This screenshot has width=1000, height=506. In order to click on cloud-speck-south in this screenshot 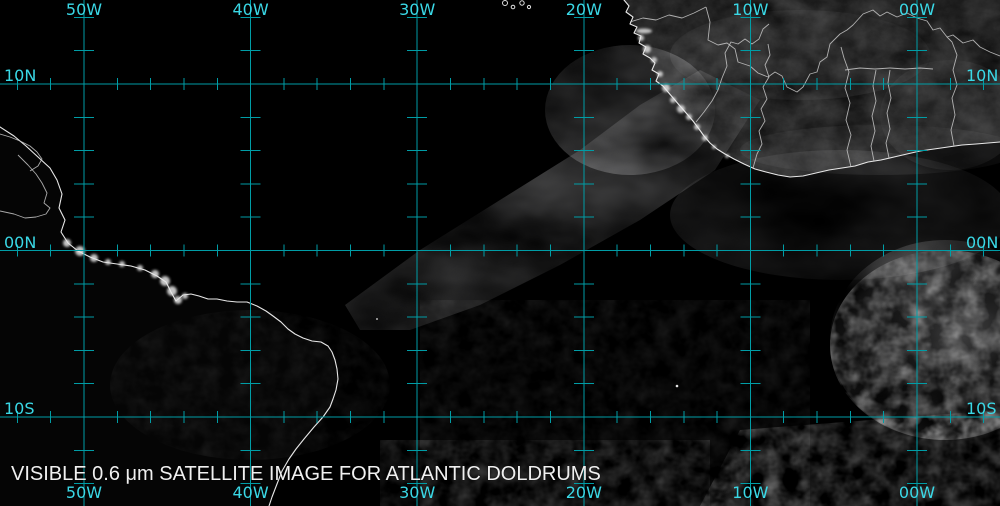, I will do `click(677, 386)`.